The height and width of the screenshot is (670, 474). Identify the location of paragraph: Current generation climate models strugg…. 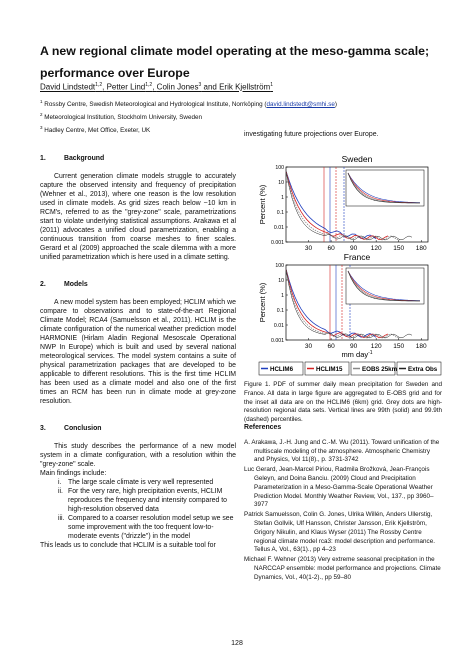
(138, 217).